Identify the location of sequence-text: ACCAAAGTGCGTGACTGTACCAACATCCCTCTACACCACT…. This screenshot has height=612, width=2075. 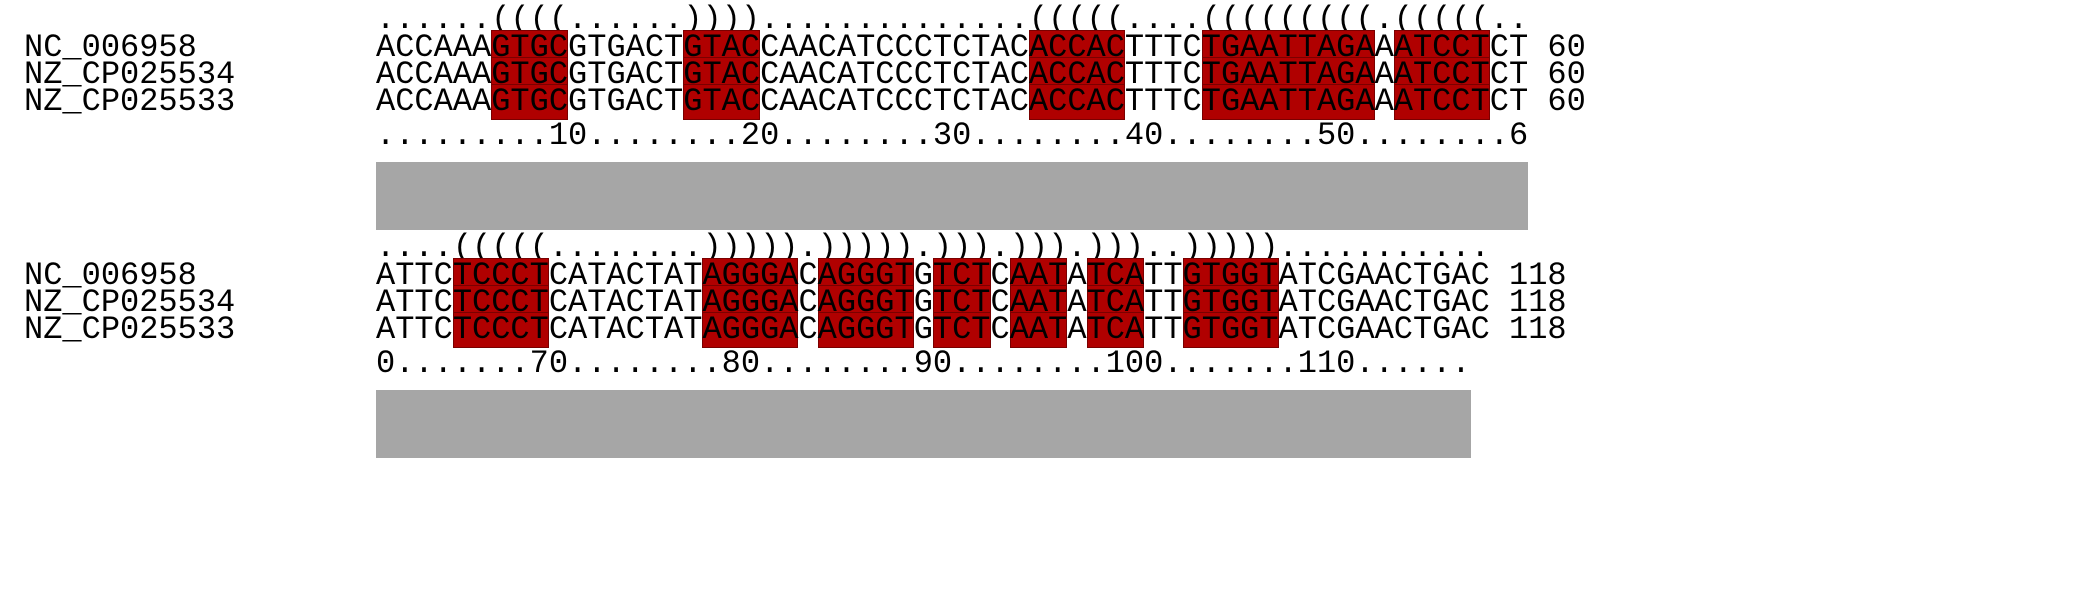
(952, 101).